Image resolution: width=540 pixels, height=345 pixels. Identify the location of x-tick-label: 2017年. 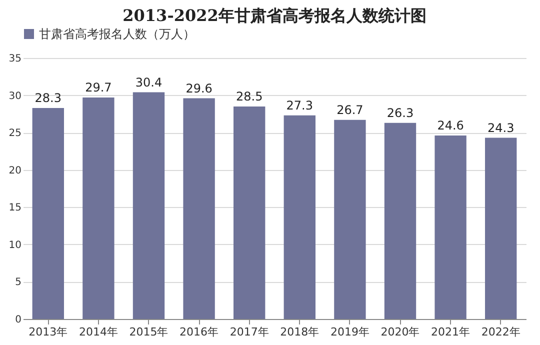
(249, 332).